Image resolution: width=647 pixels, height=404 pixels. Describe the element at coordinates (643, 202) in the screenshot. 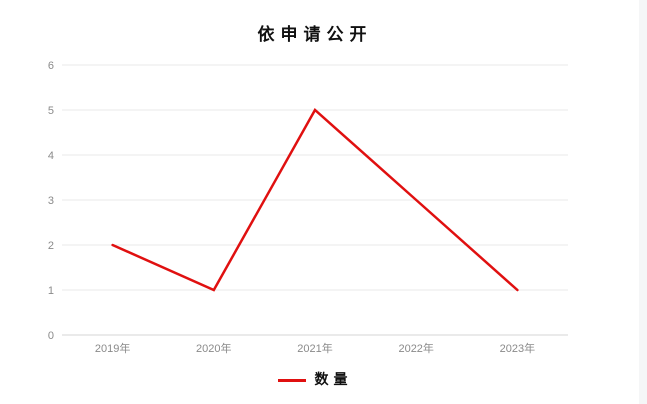

I see `window-edge-strip` at that location.